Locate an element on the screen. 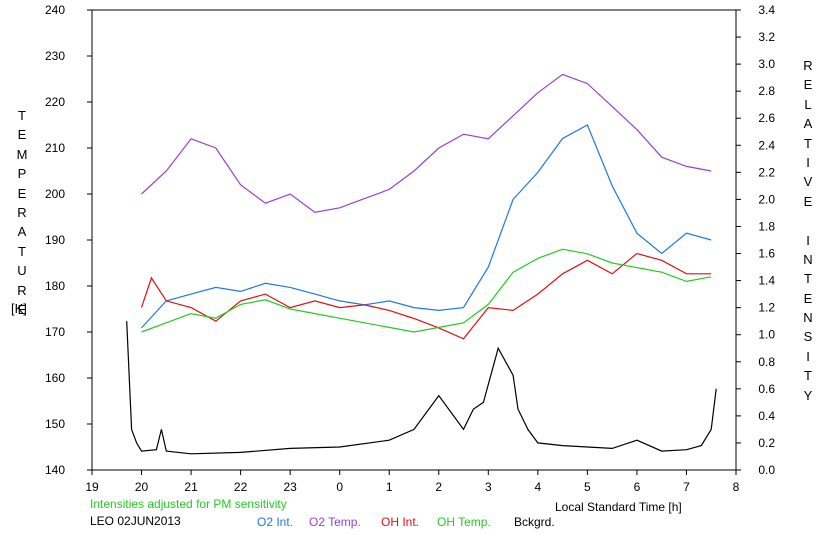 Image resolution: width=828 pixels, height=535 pixels. legend-oh-int: OH Int. is located at coordinates (400, 522).